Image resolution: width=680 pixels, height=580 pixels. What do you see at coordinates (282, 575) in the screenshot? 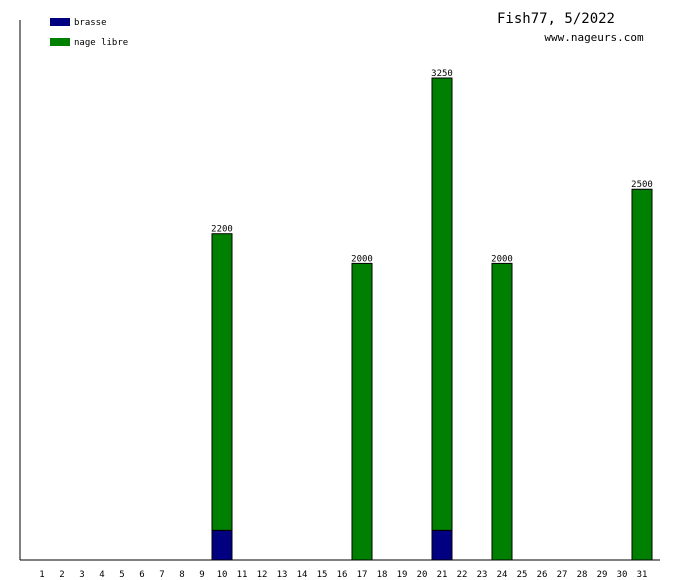
I see `x-tick-label-13: 13` at bounding box center [282, 575].